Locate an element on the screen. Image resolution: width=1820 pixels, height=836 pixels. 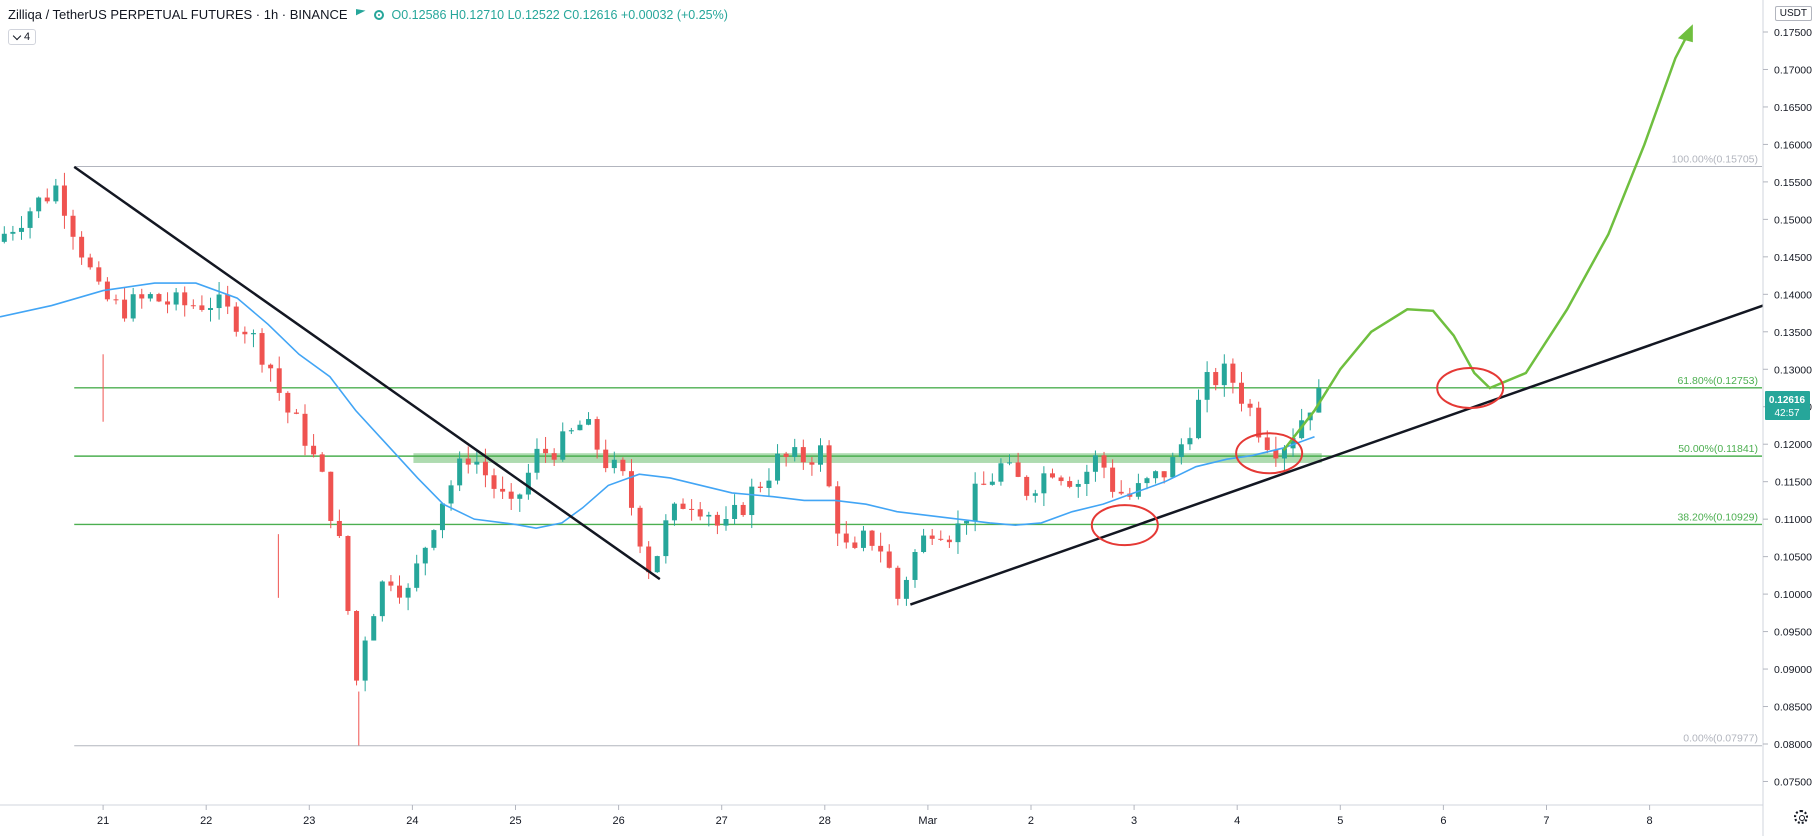
time-tick-label: 5 is located at coordinates (1340, 821).